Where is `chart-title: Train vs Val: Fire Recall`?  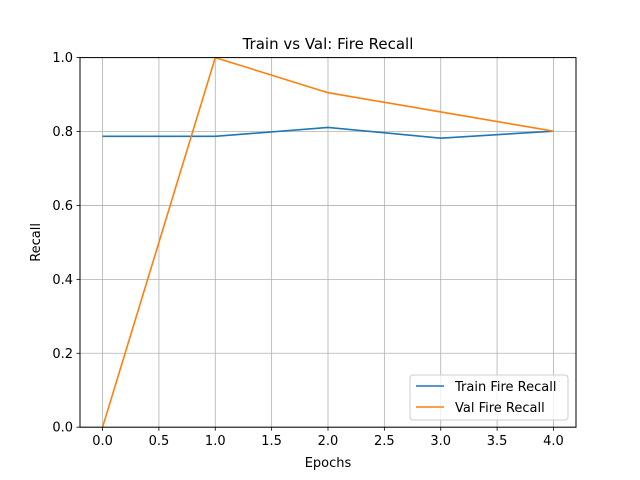
chart-title: Train vs Val: Fire Recall is located at coordinates (328, 44).